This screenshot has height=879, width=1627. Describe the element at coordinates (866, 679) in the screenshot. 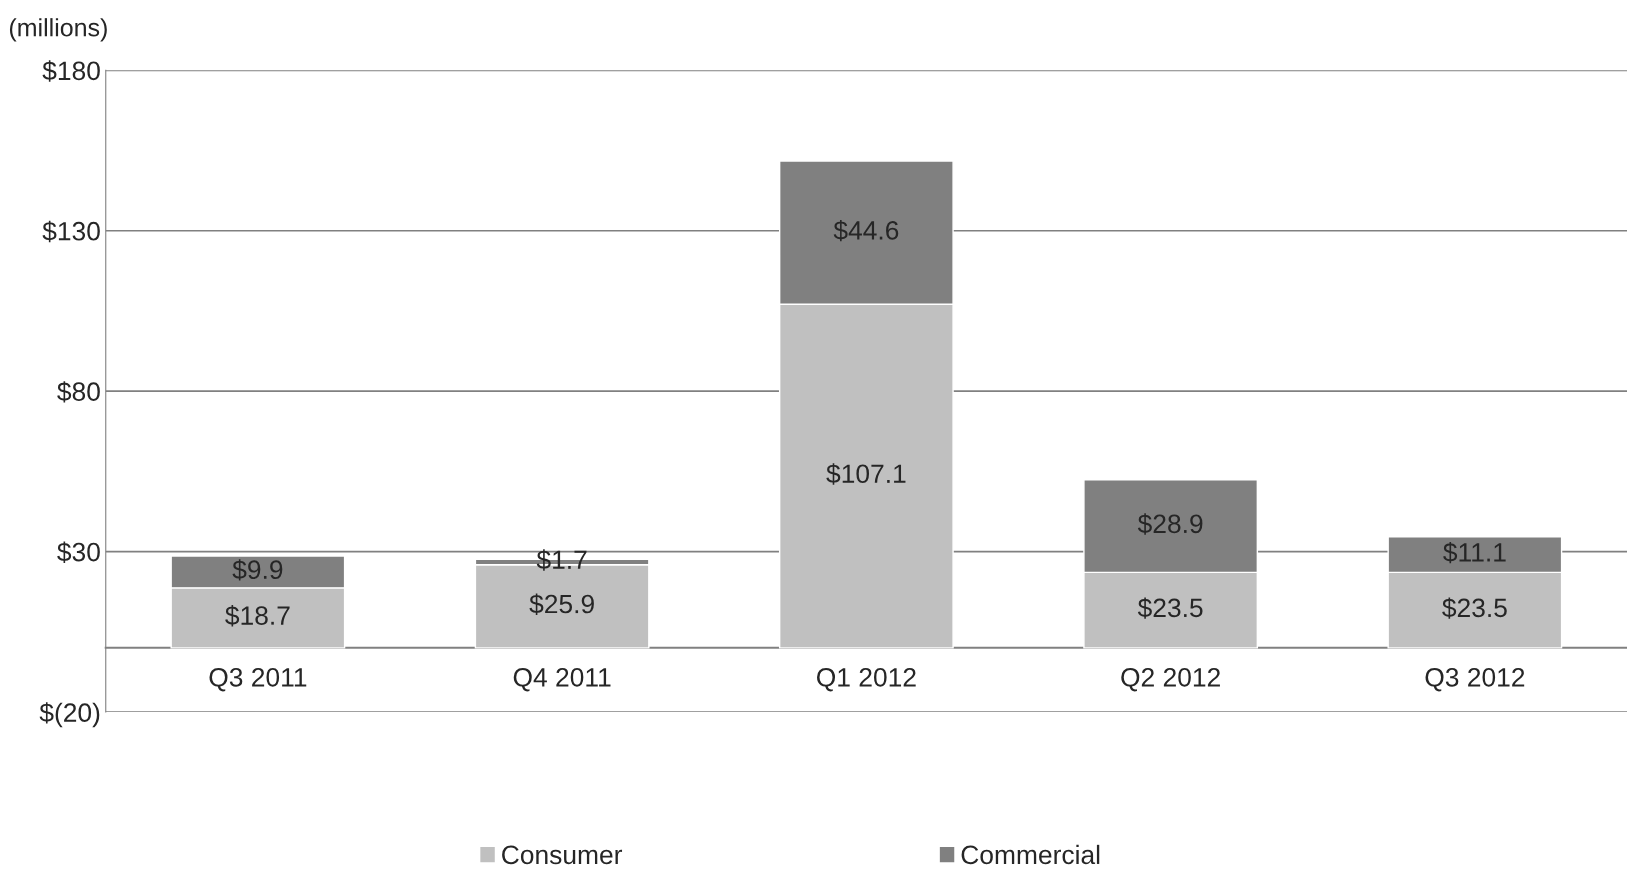

I see `x-tick-label: Q1 2012` at that location.